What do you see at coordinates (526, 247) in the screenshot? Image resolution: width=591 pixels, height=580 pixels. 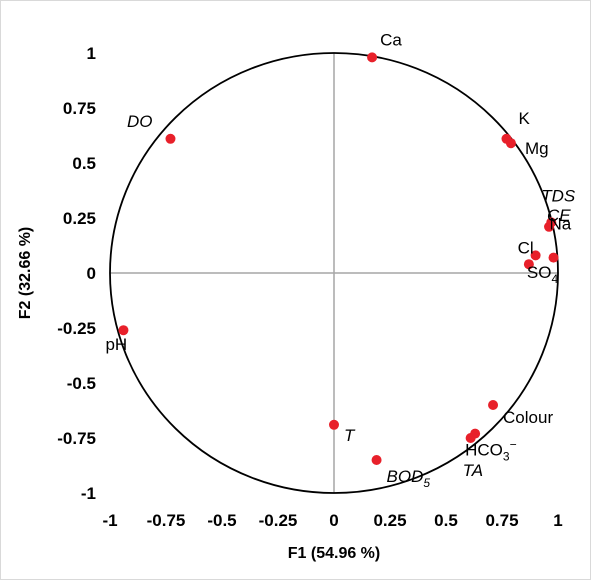 I see `data-label: Cl` at bounding box center [526, 247].